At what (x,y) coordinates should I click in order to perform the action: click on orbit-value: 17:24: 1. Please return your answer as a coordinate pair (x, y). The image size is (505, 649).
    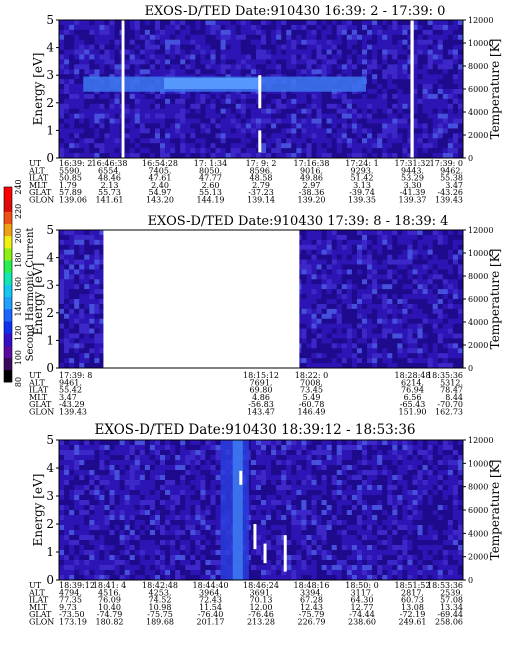
    Looking at the image, I should click on (361, 163).